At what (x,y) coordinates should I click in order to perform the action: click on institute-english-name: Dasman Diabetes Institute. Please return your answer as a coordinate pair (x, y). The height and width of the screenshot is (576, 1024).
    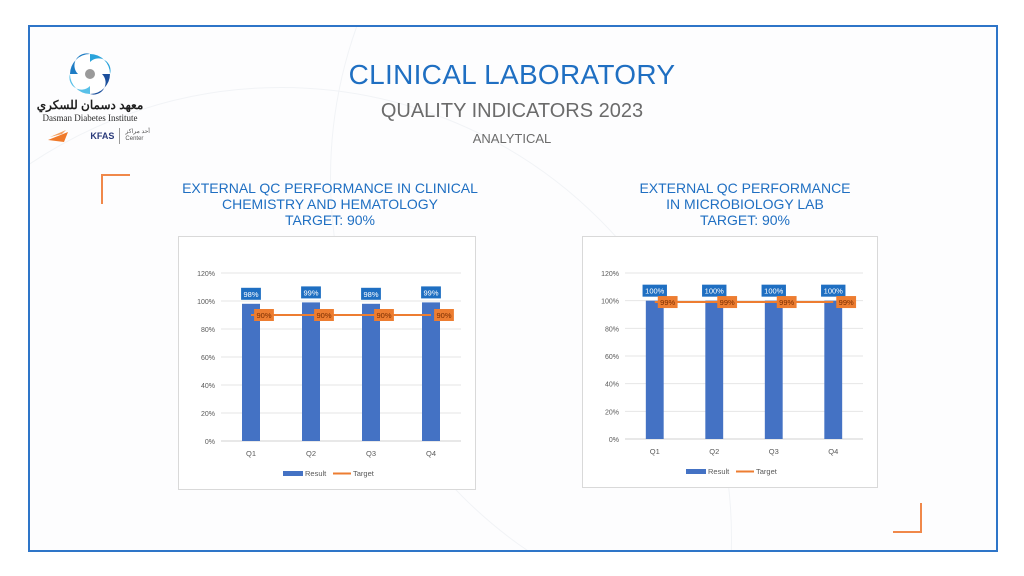
    Looking at the image, I should click on (90, 118).